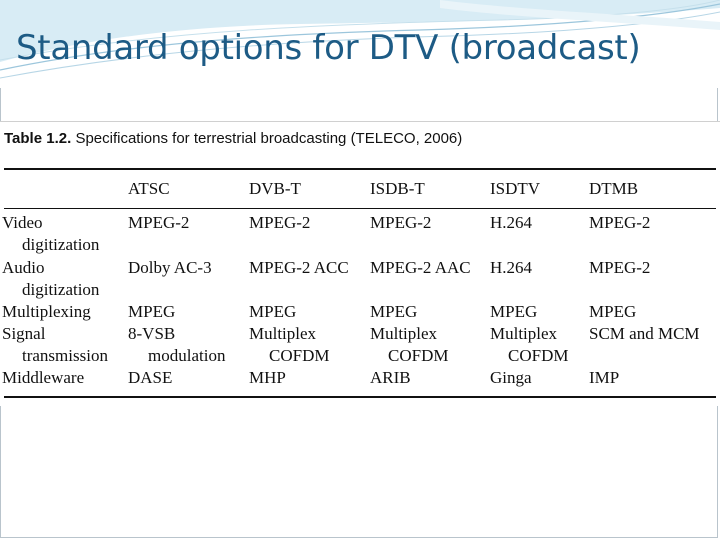 The width and height of the screenshot is (720, 540). I want to click on cell-middleware-isdtv: Ginga, so click(511, 377).